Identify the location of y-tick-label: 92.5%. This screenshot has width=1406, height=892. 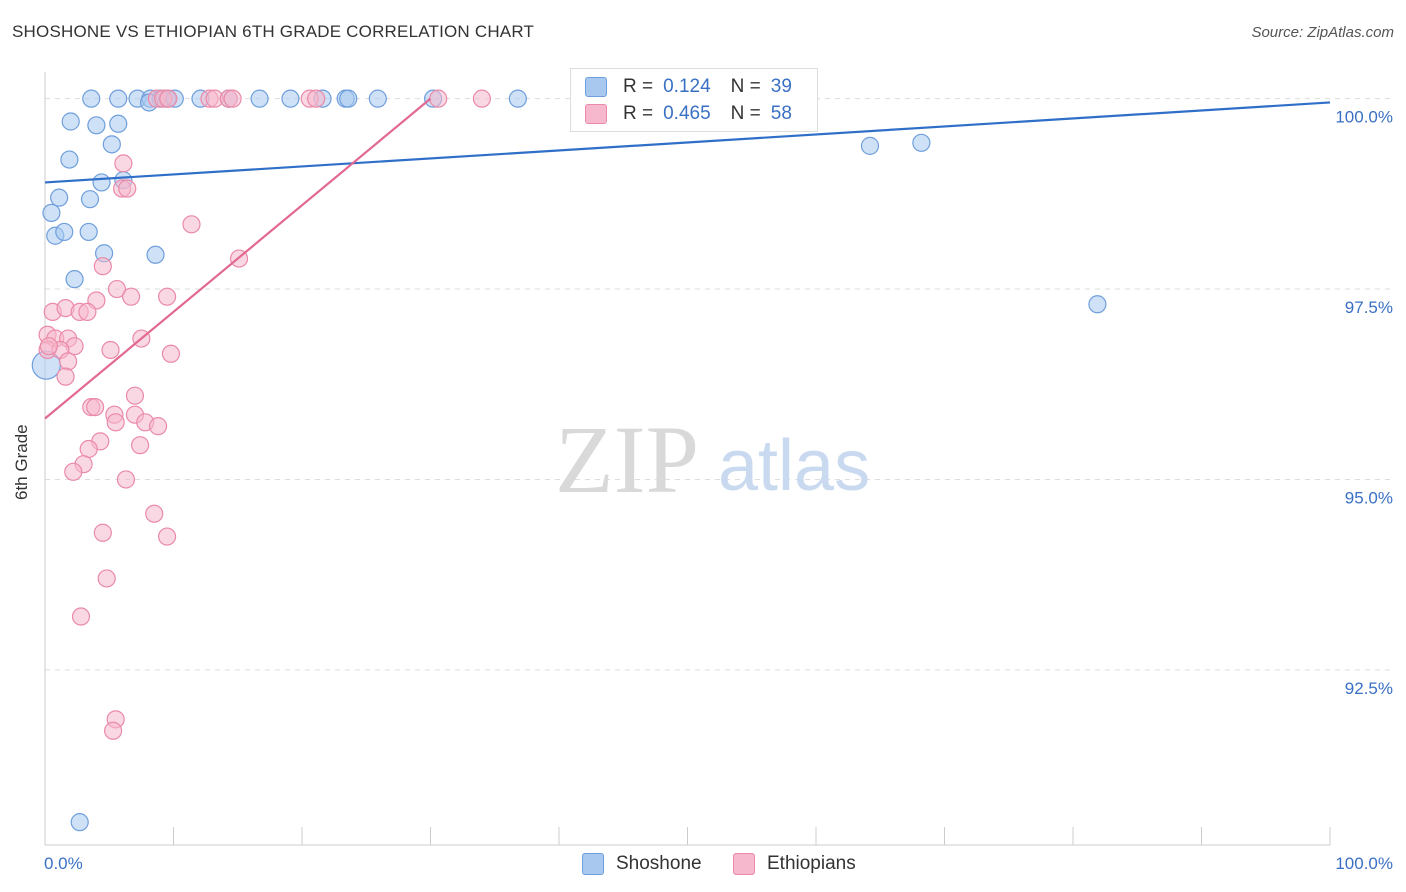
(1369, 688).